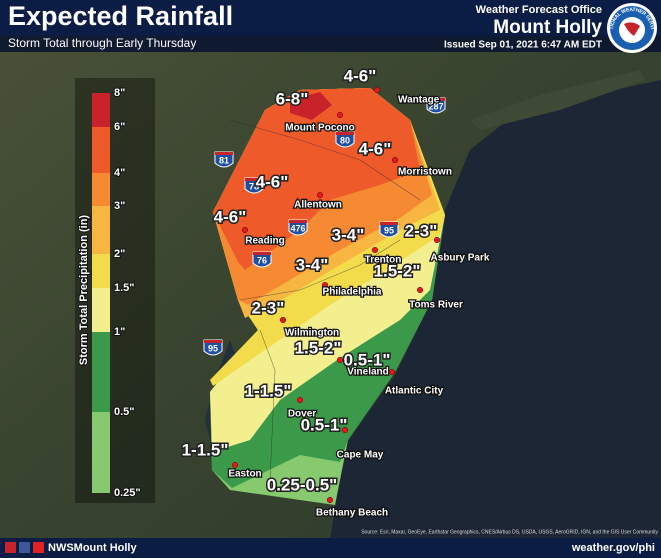 The image size is (661, 558). Describe the element at coordinates (119, 206) in the screenshot. I see `legend-label: 3"` at that location.